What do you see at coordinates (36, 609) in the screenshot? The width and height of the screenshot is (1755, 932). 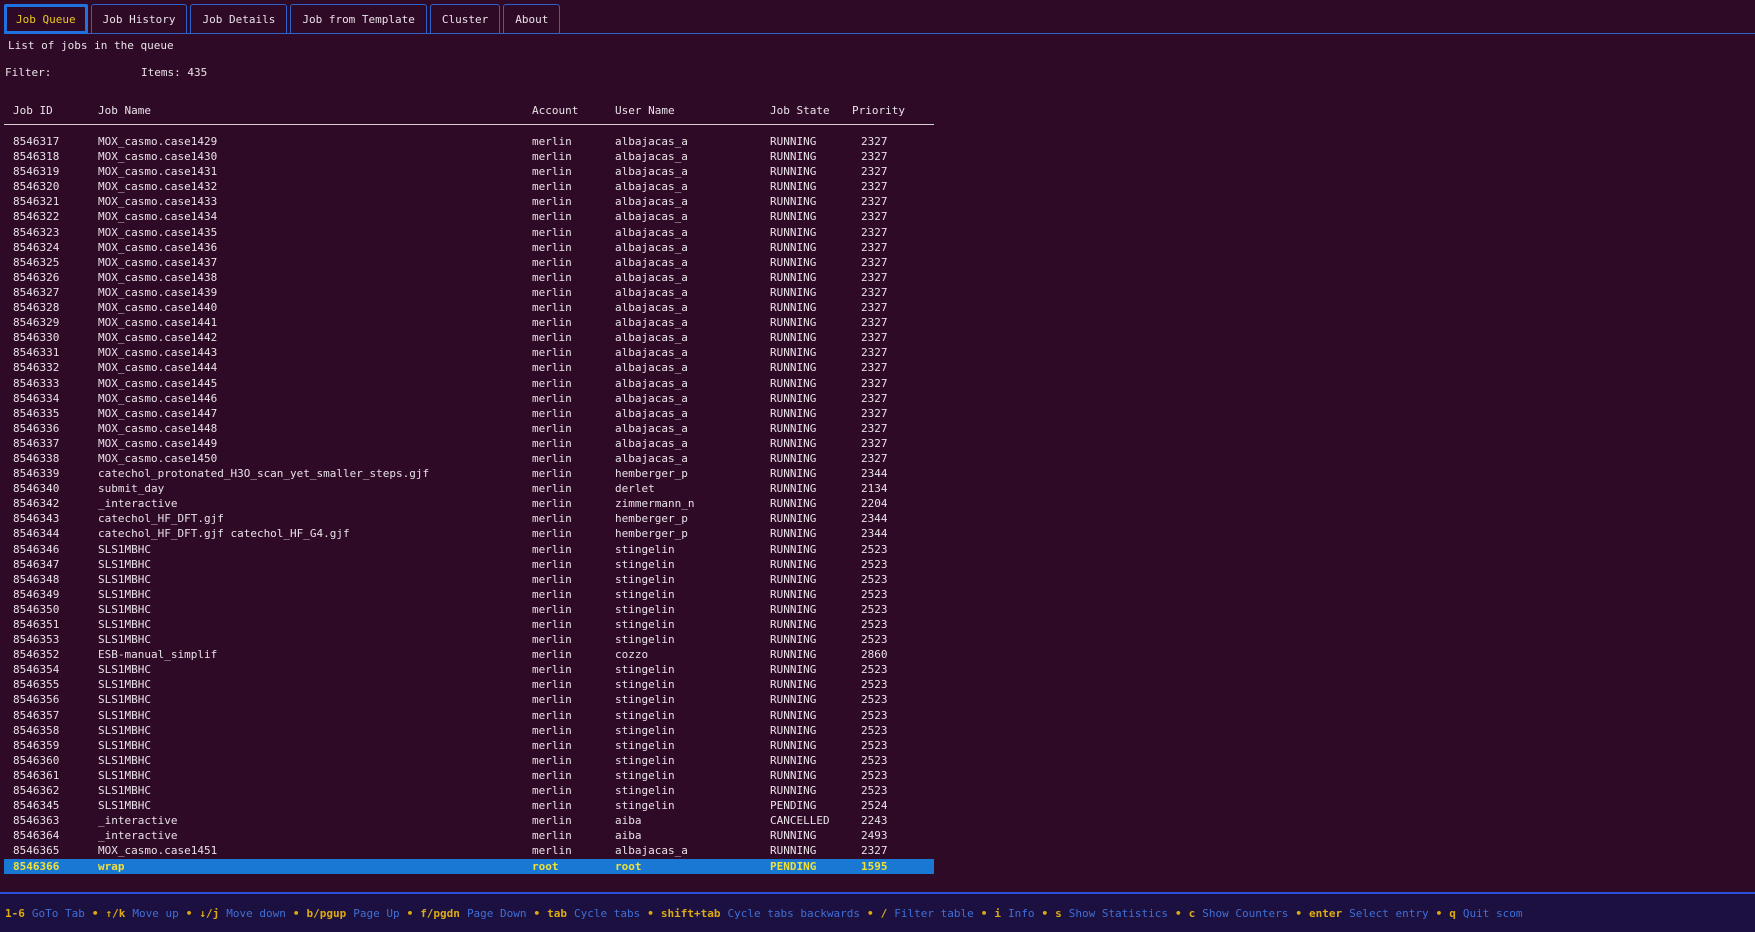 I see `cell-job-id: 8546350` at bounding box center [36, 609].